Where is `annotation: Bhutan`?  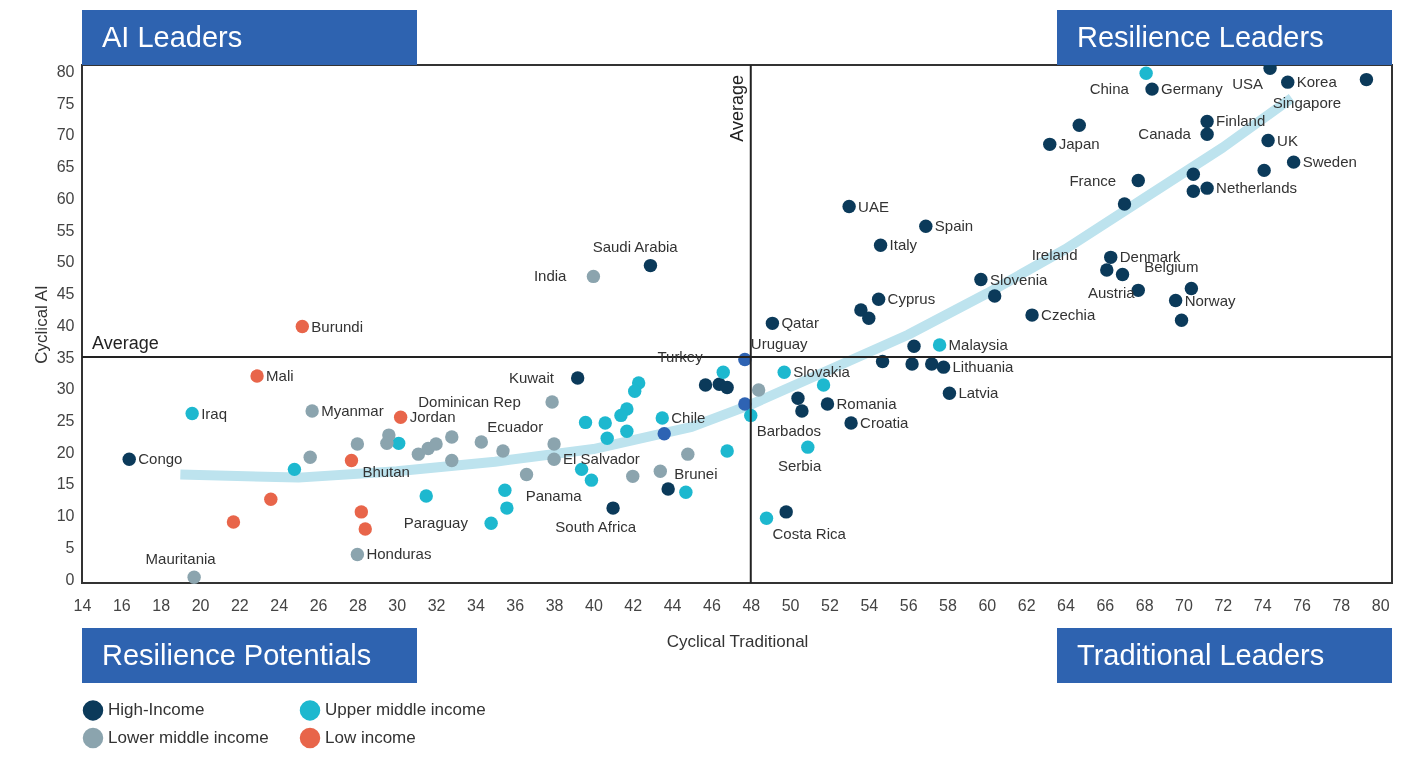 annotation: Bhutan is located at coordinates (386, 471).